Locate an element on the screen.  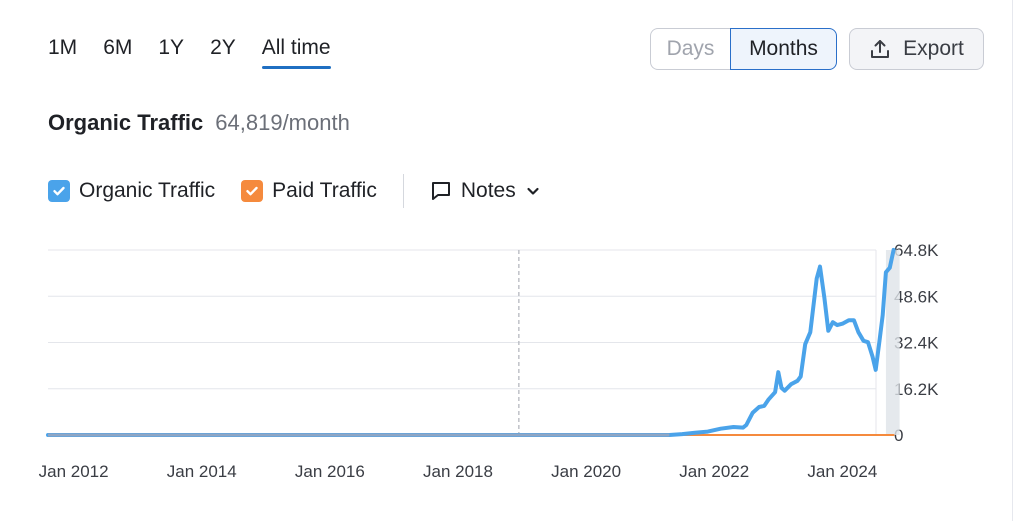
x-tick-label: Jan 2022 is located at coordinates (714, 471).